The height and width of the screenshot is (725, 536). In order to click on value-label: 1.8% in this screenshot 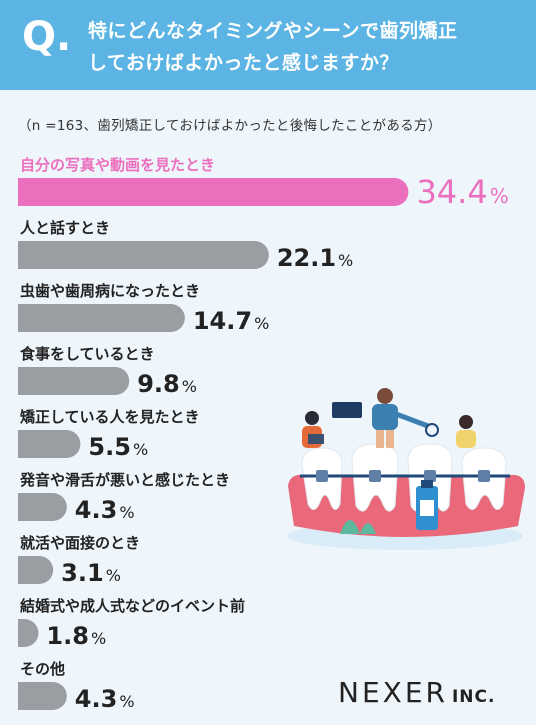, I will do `click(76, 636)`.